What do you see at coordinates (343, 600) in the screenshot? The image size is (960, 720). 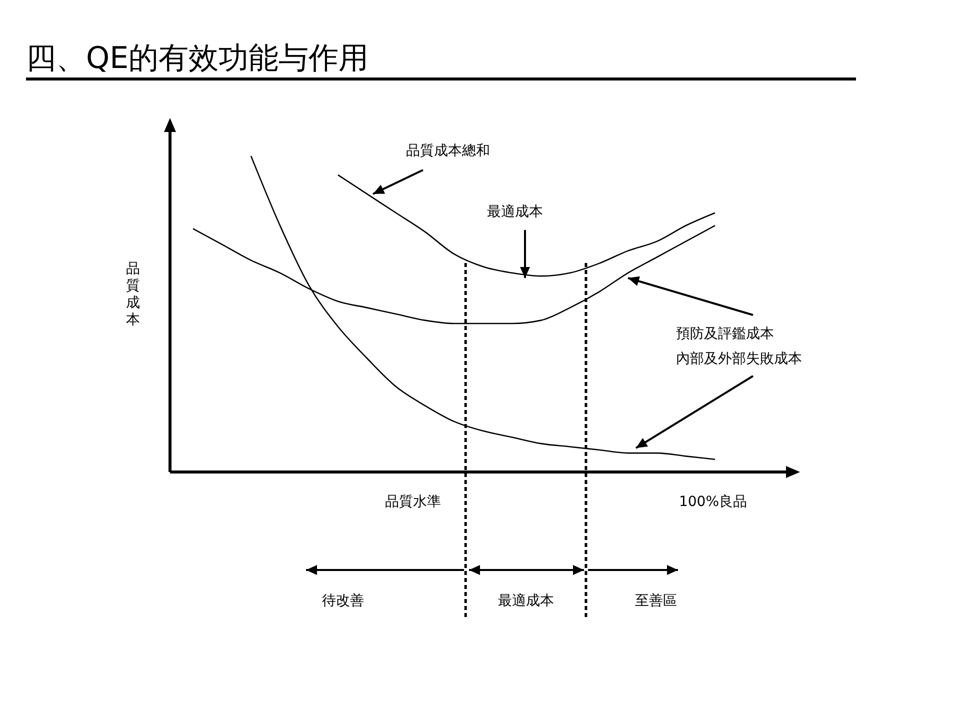 I see `text: 待改善` at bounding box center [343, 600].